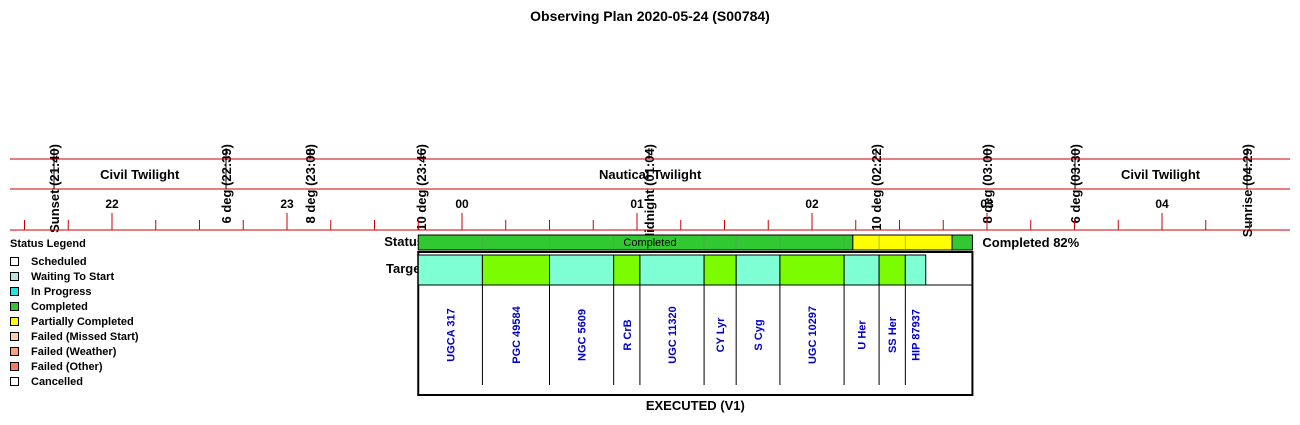 This screenshot has width=1300, height=425. Describe the element at coordinates (73, 276) in the screenshot. I see `legend-label: Waiting To Start` at that location.